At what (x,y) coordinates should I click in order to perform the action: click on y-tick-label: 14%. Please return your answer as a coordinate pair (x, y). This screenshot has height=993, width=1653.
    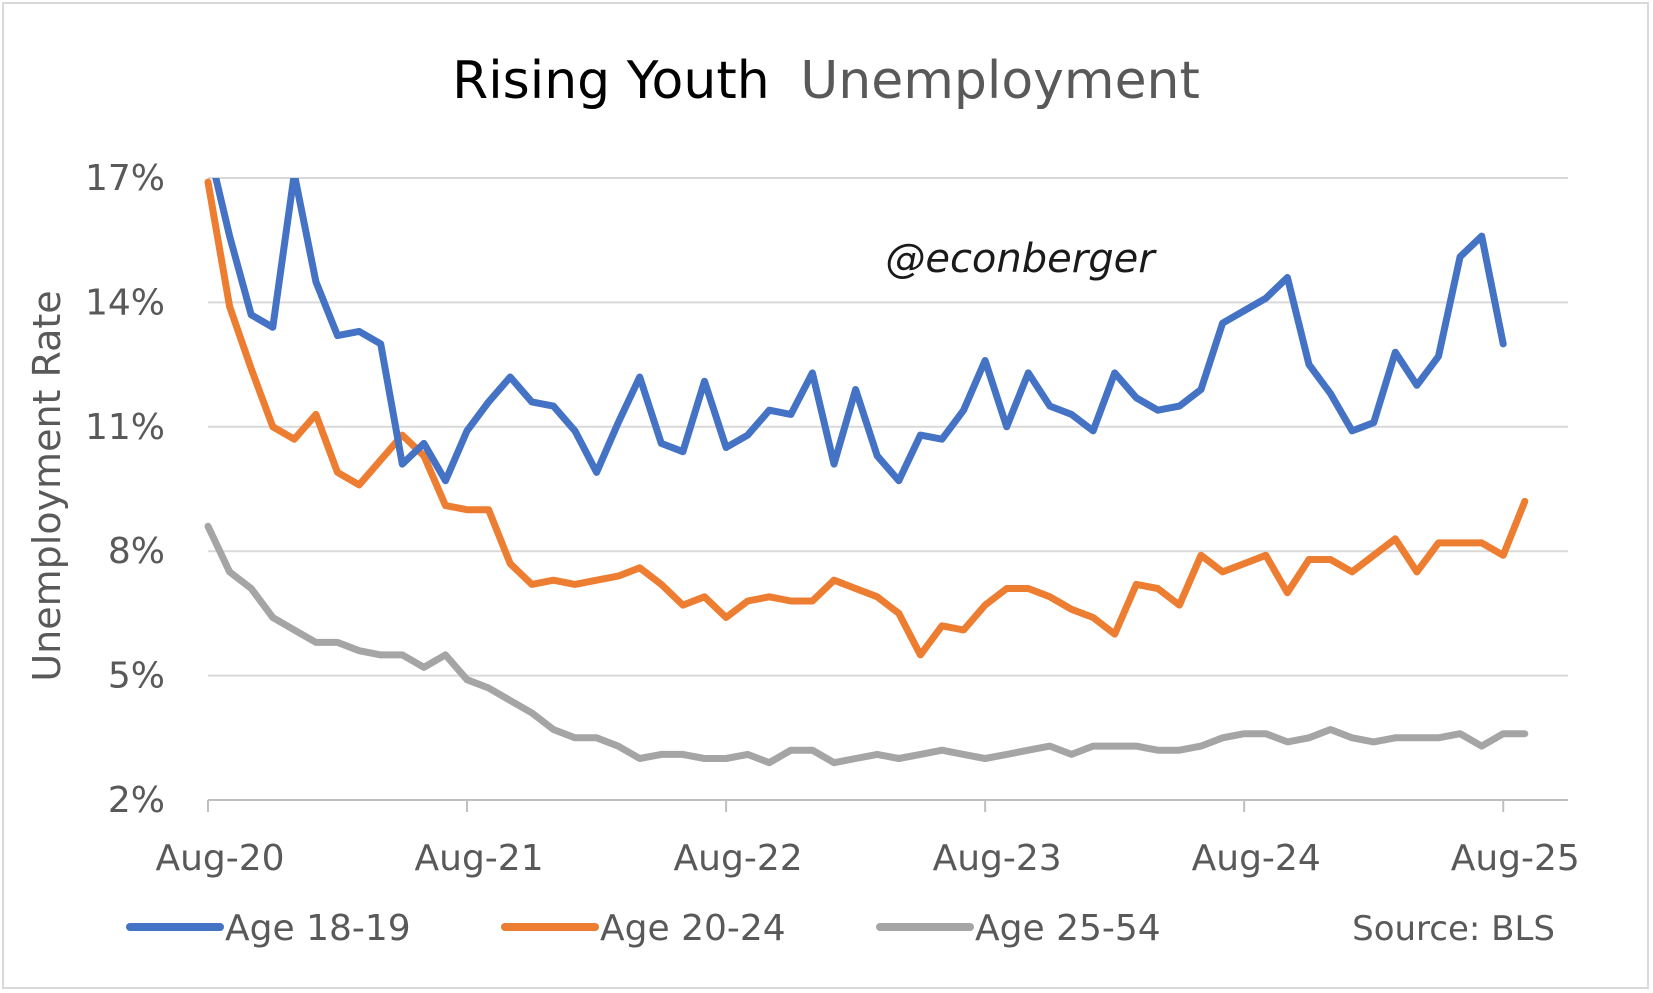
    Looking at the image, I should click on (125, 302).